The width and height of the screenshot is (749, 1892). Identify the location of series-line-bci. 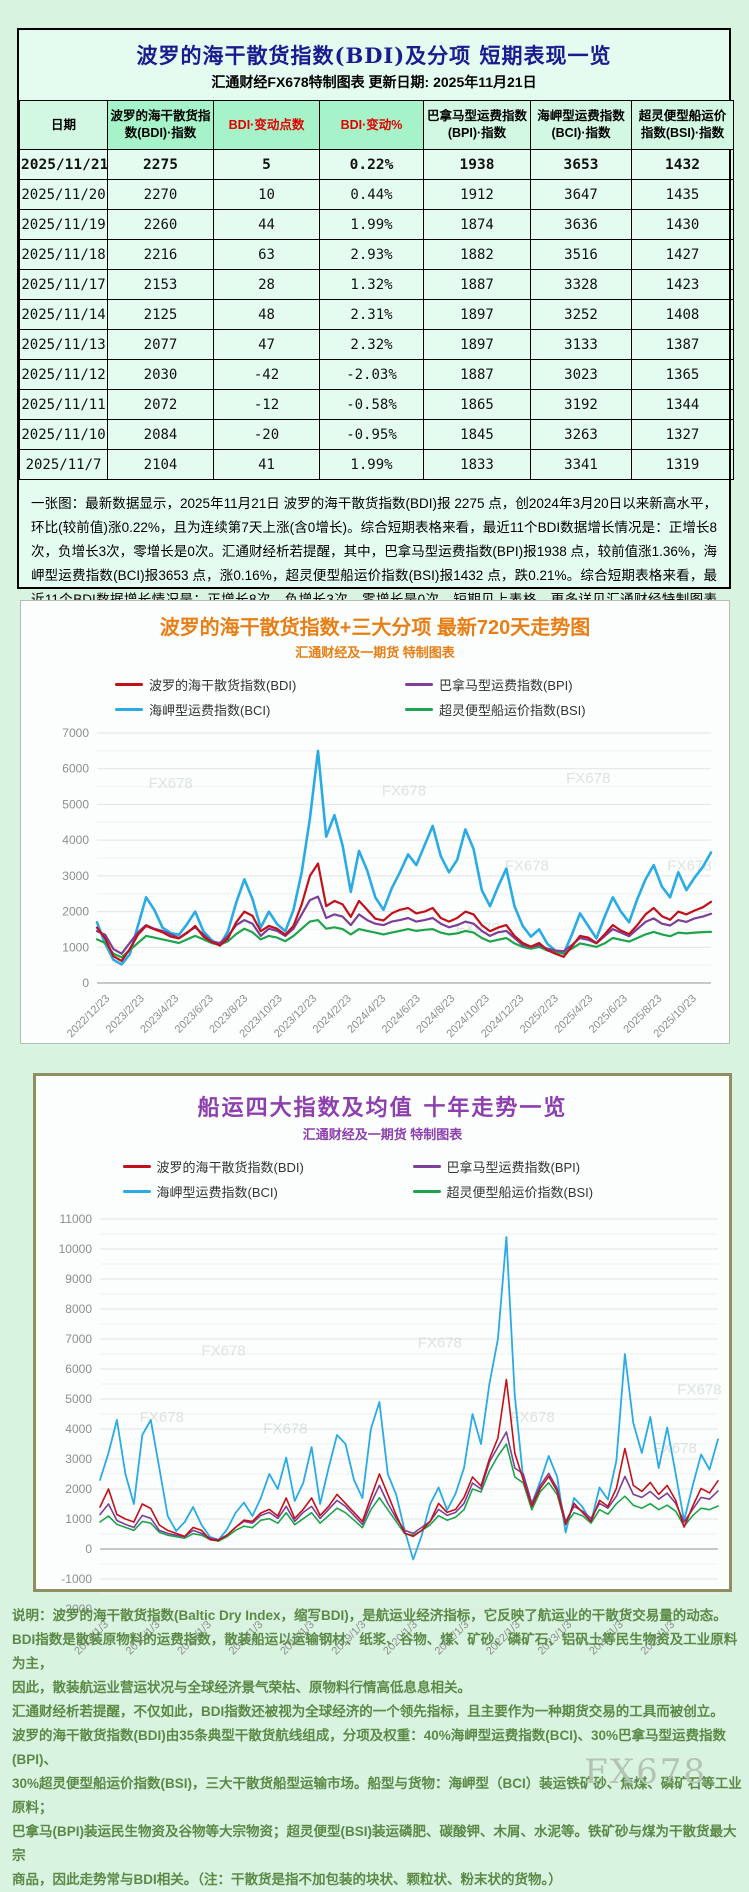
(409, 1398).